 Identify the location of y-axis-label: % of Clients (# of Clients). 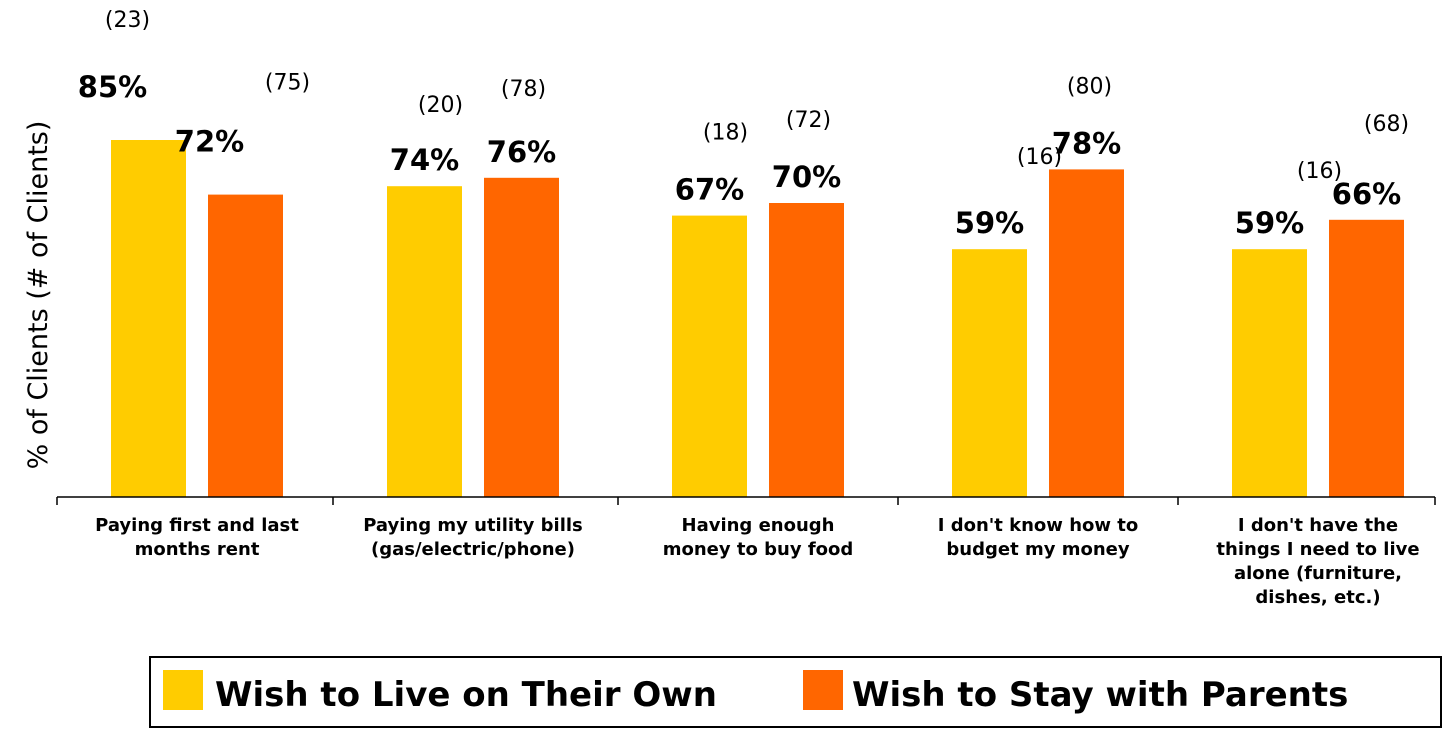
(38, 295).